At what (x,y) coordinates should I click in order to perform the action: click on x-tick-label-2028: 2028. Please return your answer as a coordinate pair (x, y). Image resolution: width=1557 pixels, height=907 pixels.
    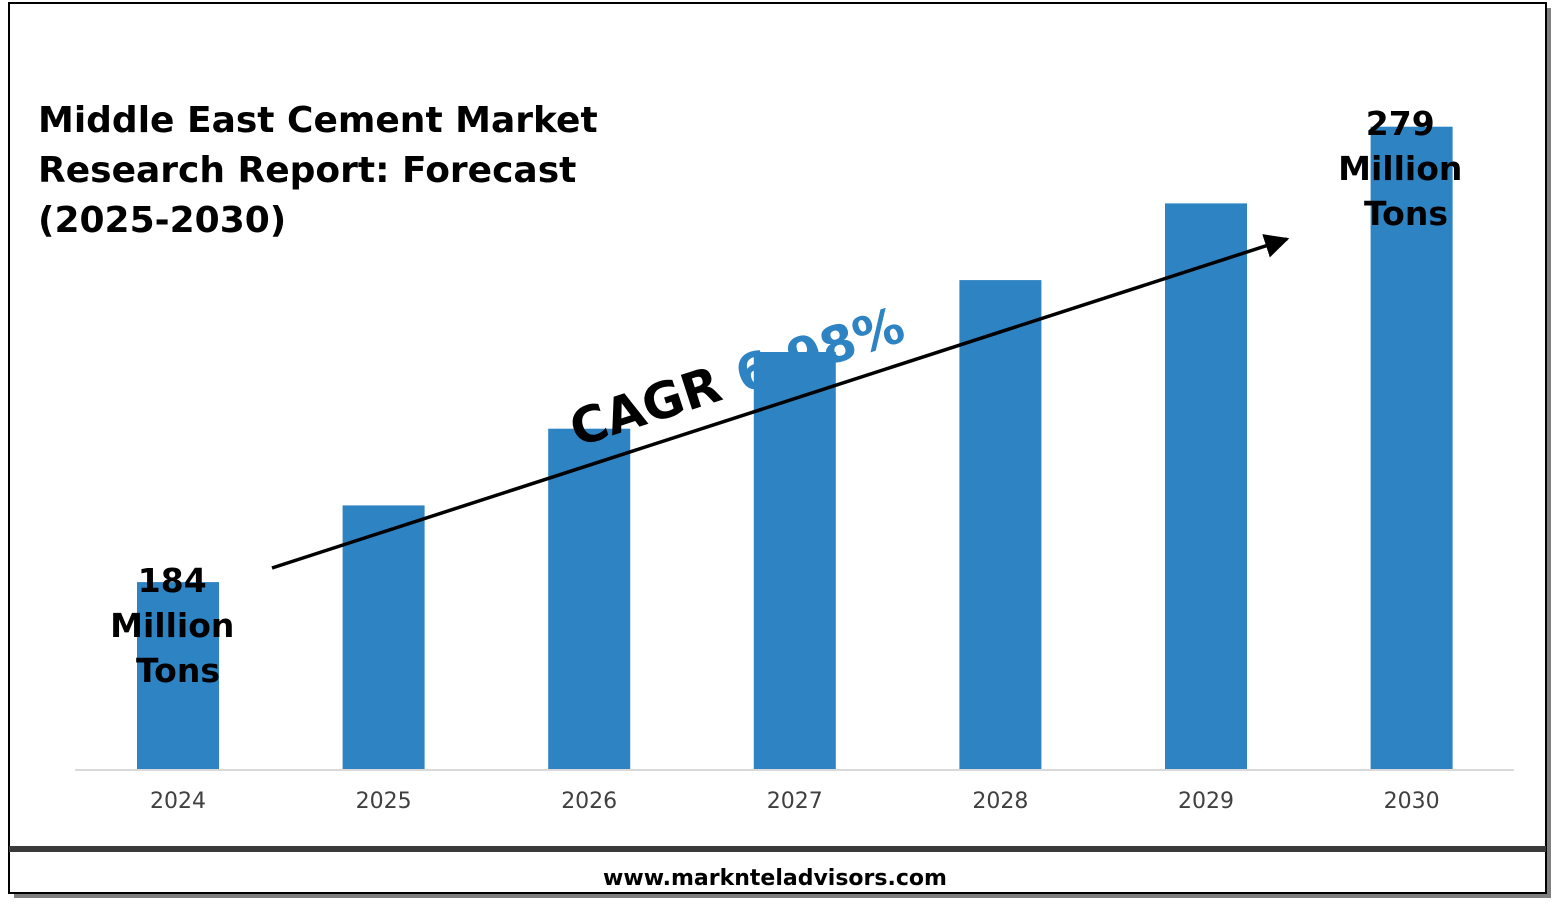
    Looking at the image, I should click on (1000, 801).